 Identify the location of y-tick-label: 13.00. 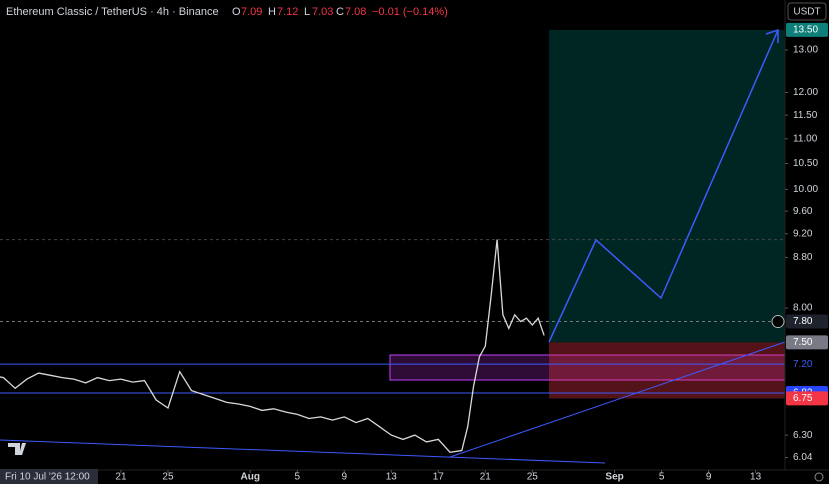
(805, 50).